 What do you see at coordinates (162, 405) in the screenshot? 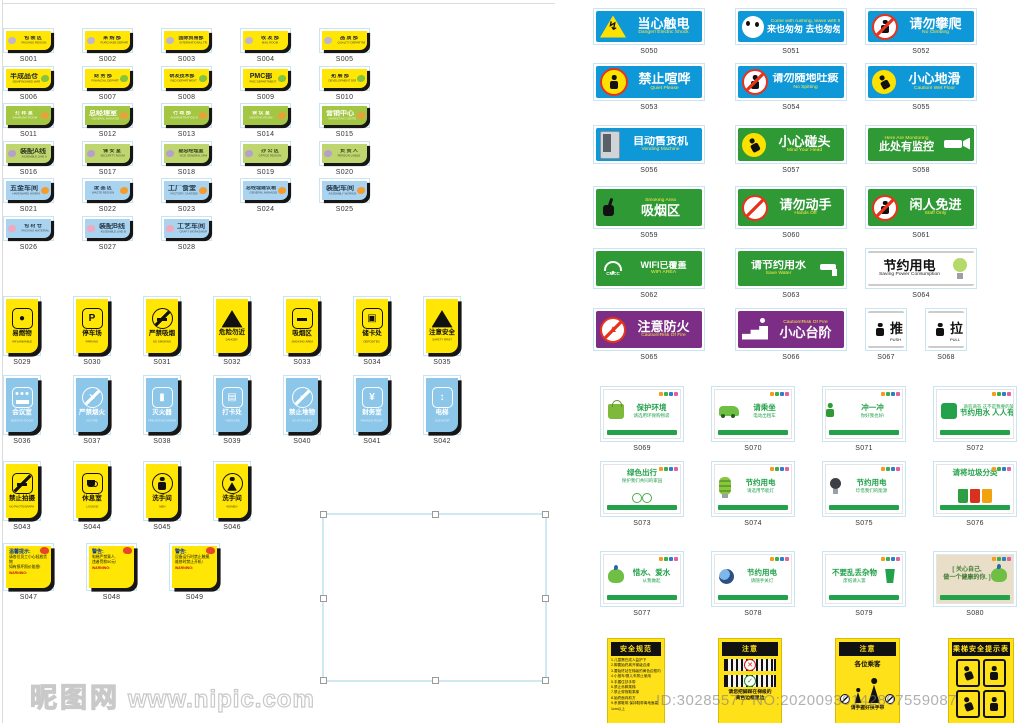
I see `vertical-sign-plate: ▮ 灭火器 FIRE EXTINGUISHER` at bounding box center [162, 405].